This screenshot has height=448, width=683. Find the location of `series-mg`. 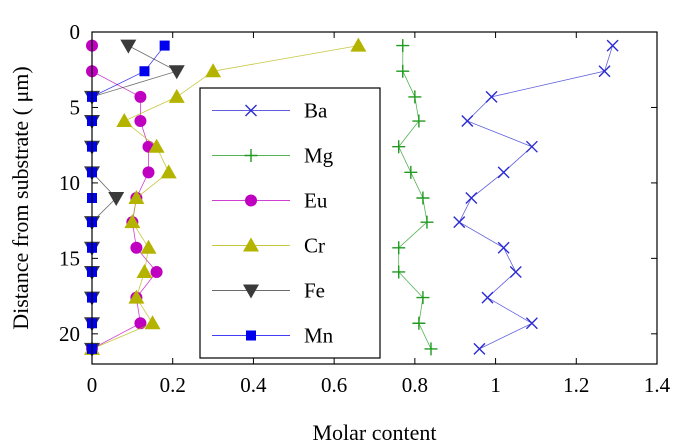

series-mg is located at coordinates (415, 197).